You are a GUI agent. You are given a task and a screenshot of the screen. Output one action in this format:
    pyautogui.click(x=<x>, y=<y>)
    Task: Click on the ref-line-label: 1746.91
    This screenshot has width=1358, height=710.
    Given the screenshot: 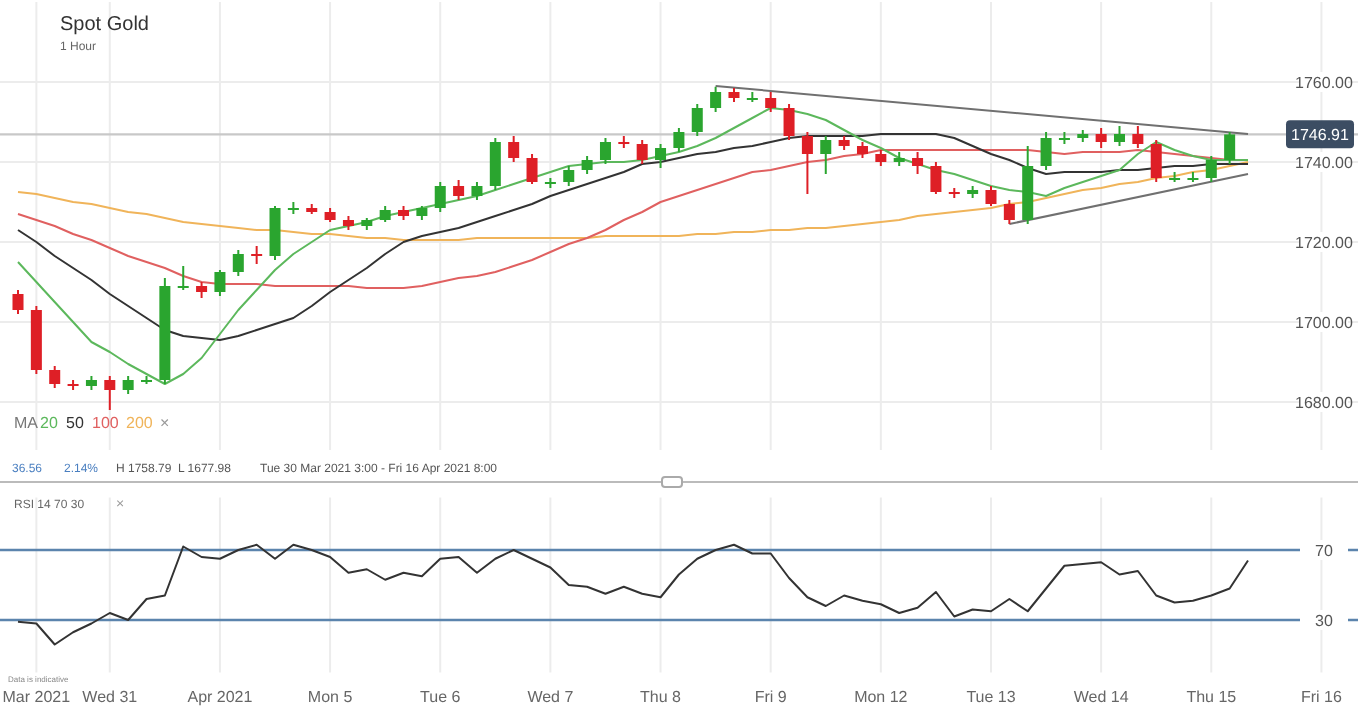 What is the action you would take?
    pyautogui.click(x=1321, y=135)
    